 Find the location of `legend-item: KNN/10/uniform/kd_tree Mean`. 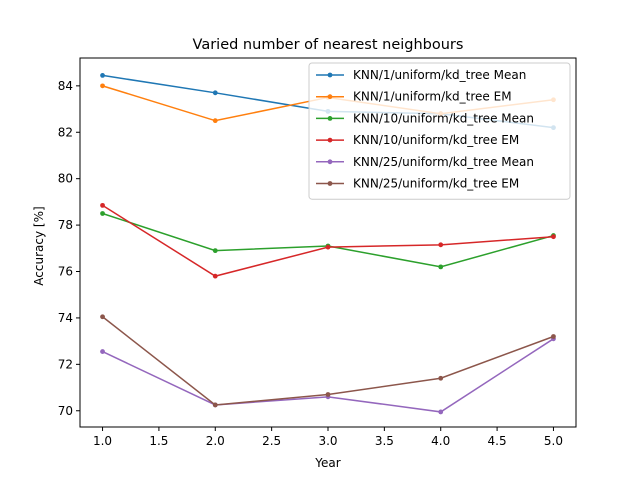

legend-item: KNN/10/uniform/kd_tree Mean is located at coordinates (425, 118).